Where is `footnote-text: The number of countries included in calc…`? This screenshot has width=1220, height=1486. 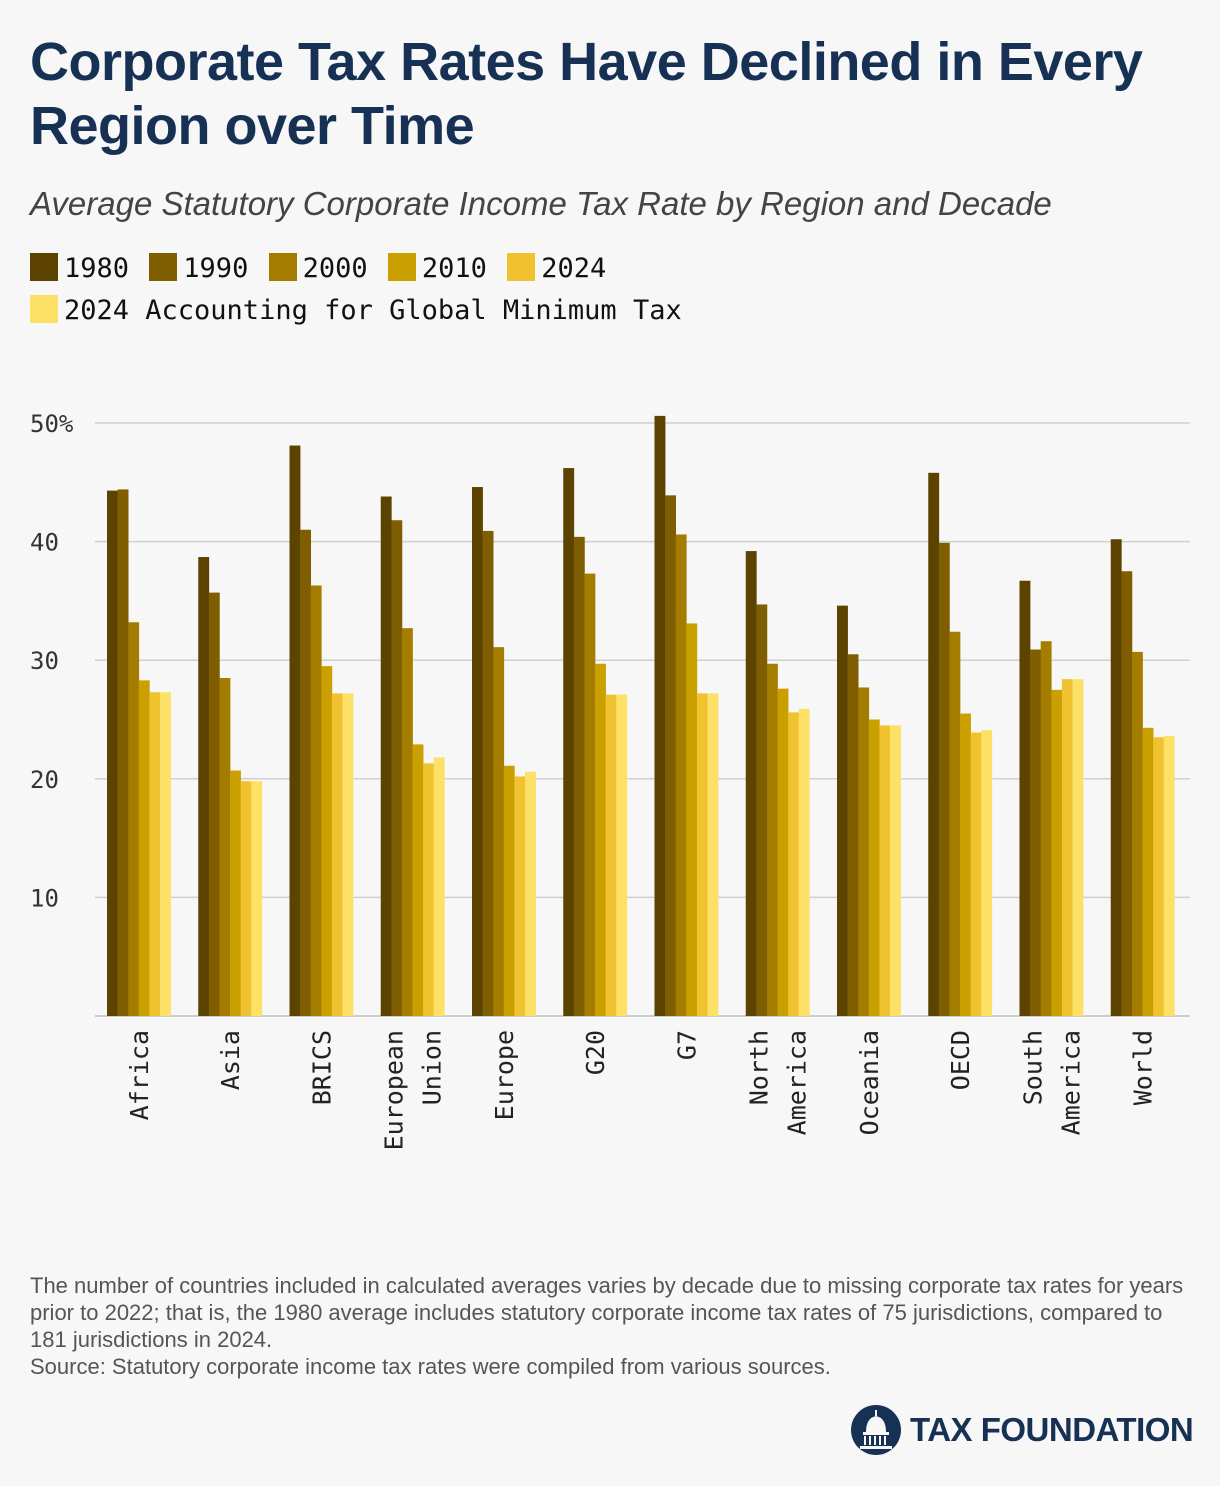
footnote-text: The number of countries included in calc… is located at coordinates (607, 1312).